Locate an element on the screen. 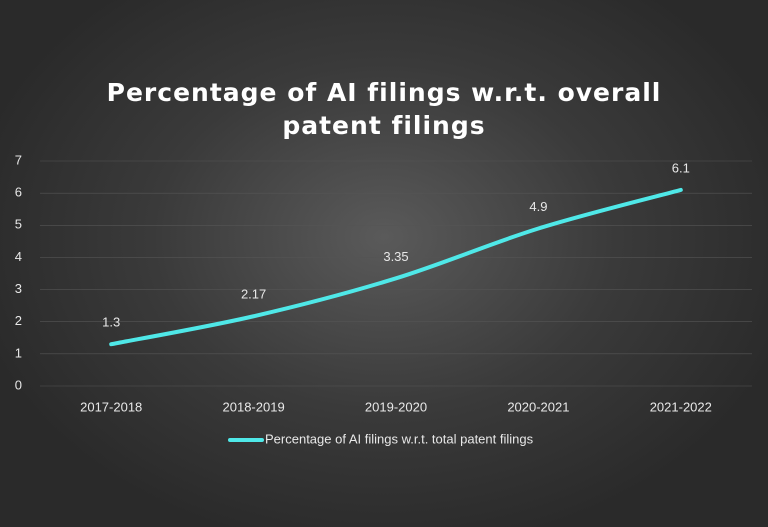 This screenshot has height=527, width=768. data-label: 6.1 is located at coordinates (681, 167).